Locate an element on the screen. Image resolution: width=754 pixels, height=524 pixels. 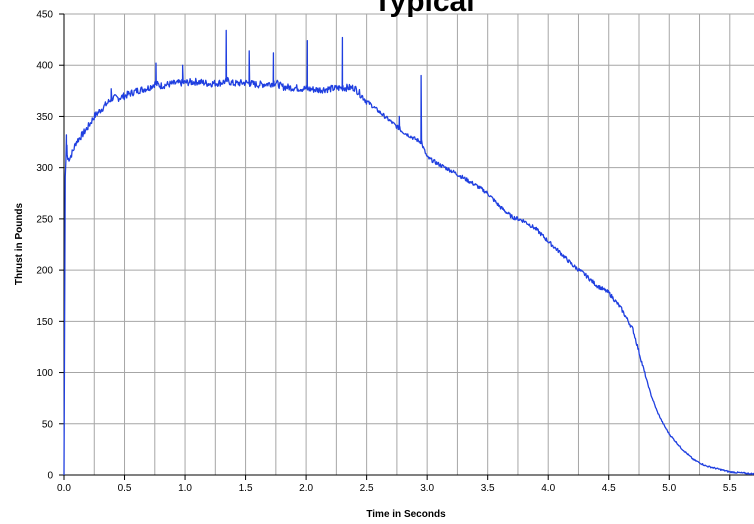
x-tick-label: 5.5 is located at coordinates (730, 488).